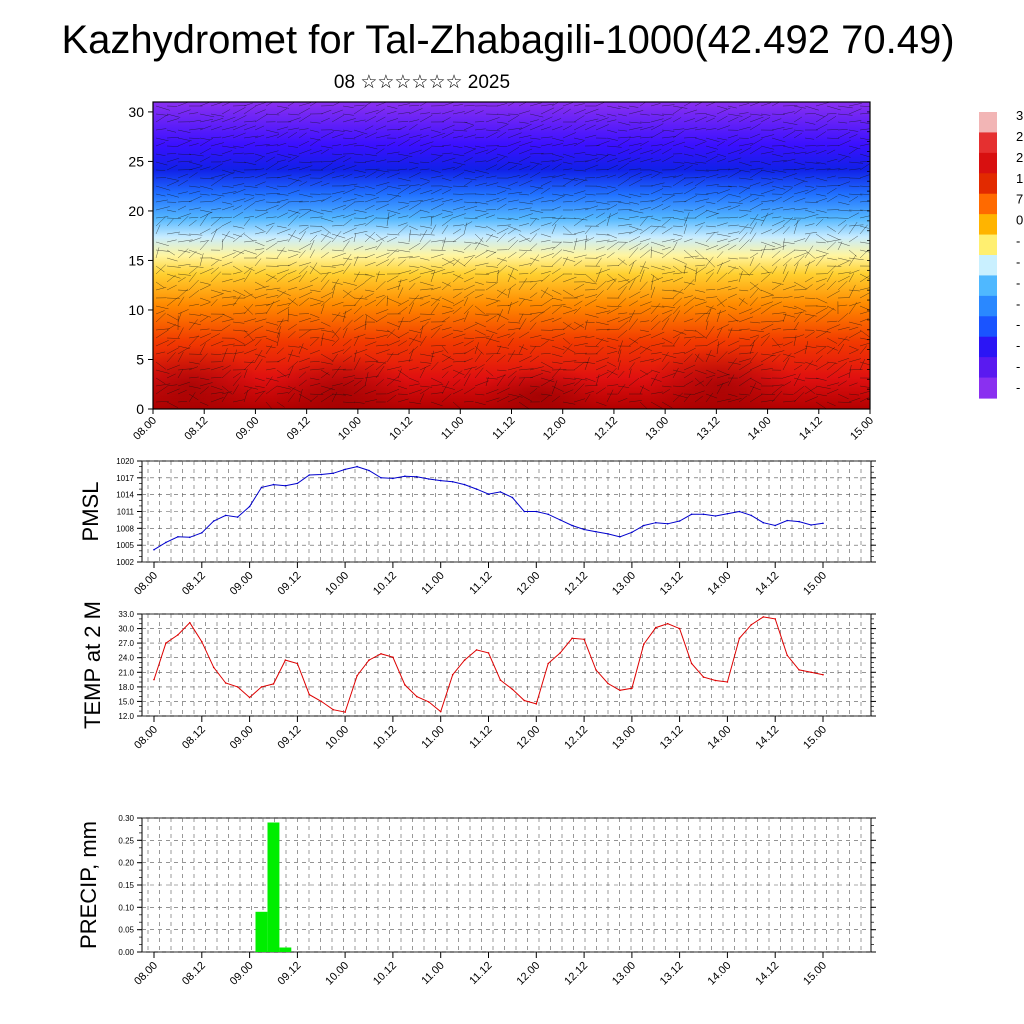 The width and height of the screenshot is (1024, 1024). I want to click on x-tick-label: 14.00, so click(720, 974).